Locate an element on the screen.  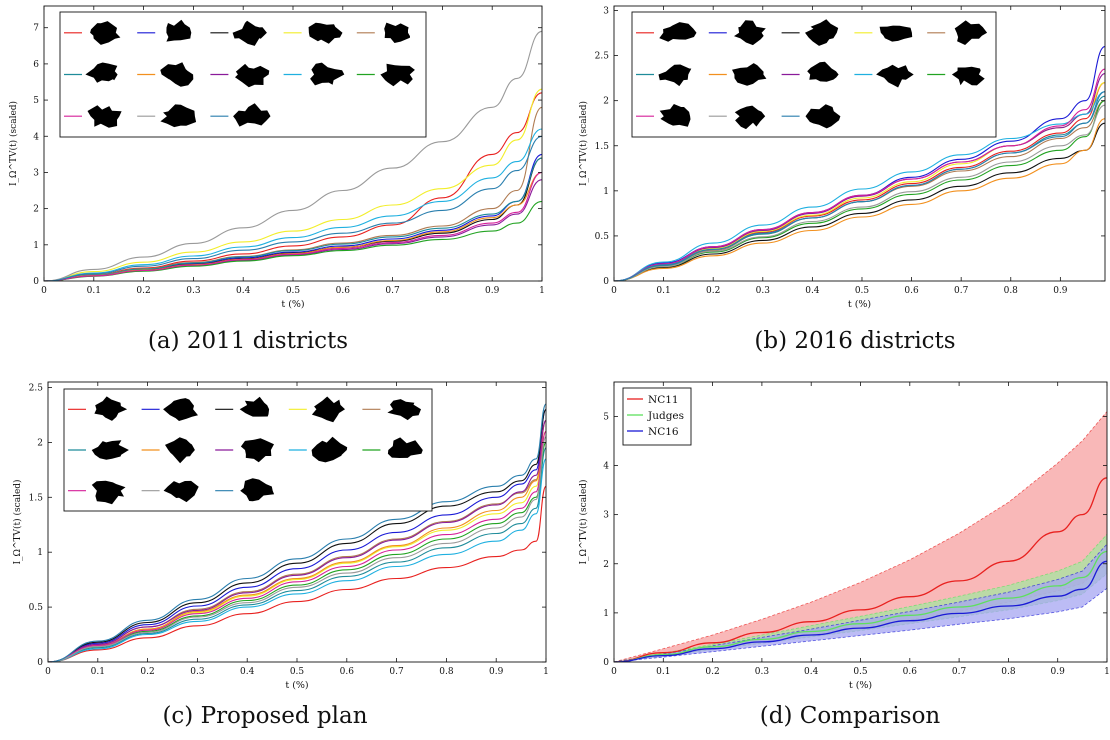
y-tick-label: 1.5 is located at coordinates (36, 498).